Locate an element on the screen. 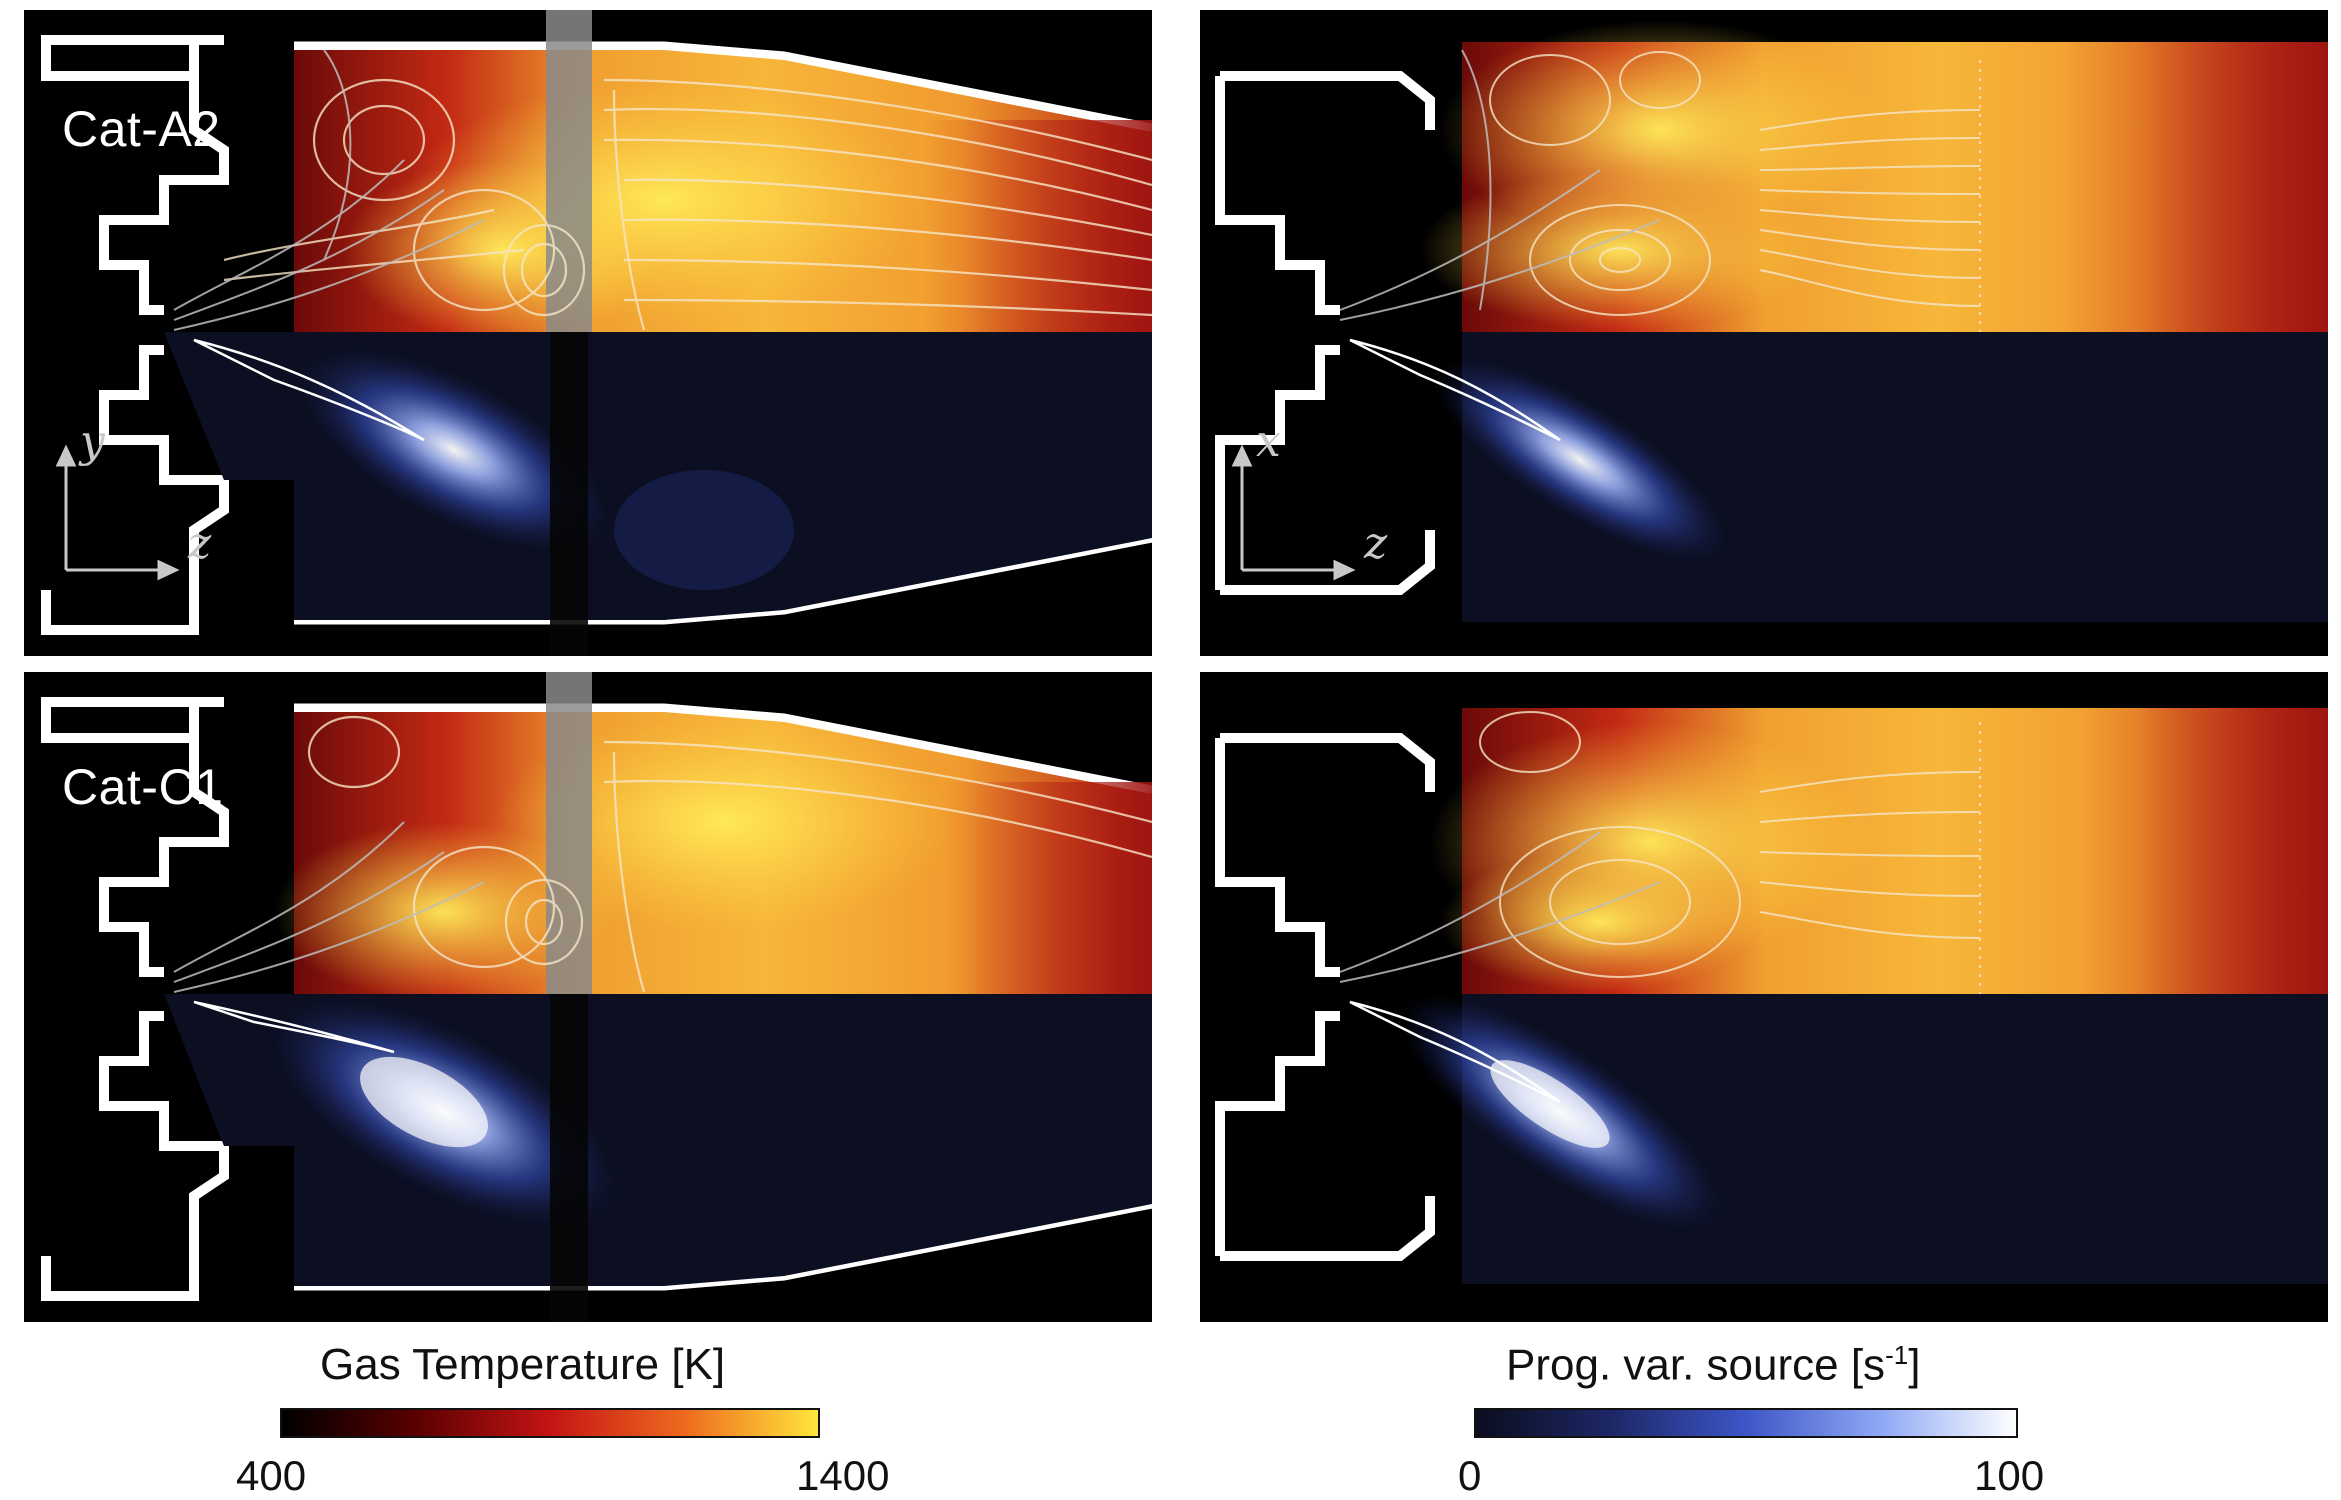 This screenshot has height=1500, width=2341. axis-label-vertical: x is located at coordinates (1268, 441).